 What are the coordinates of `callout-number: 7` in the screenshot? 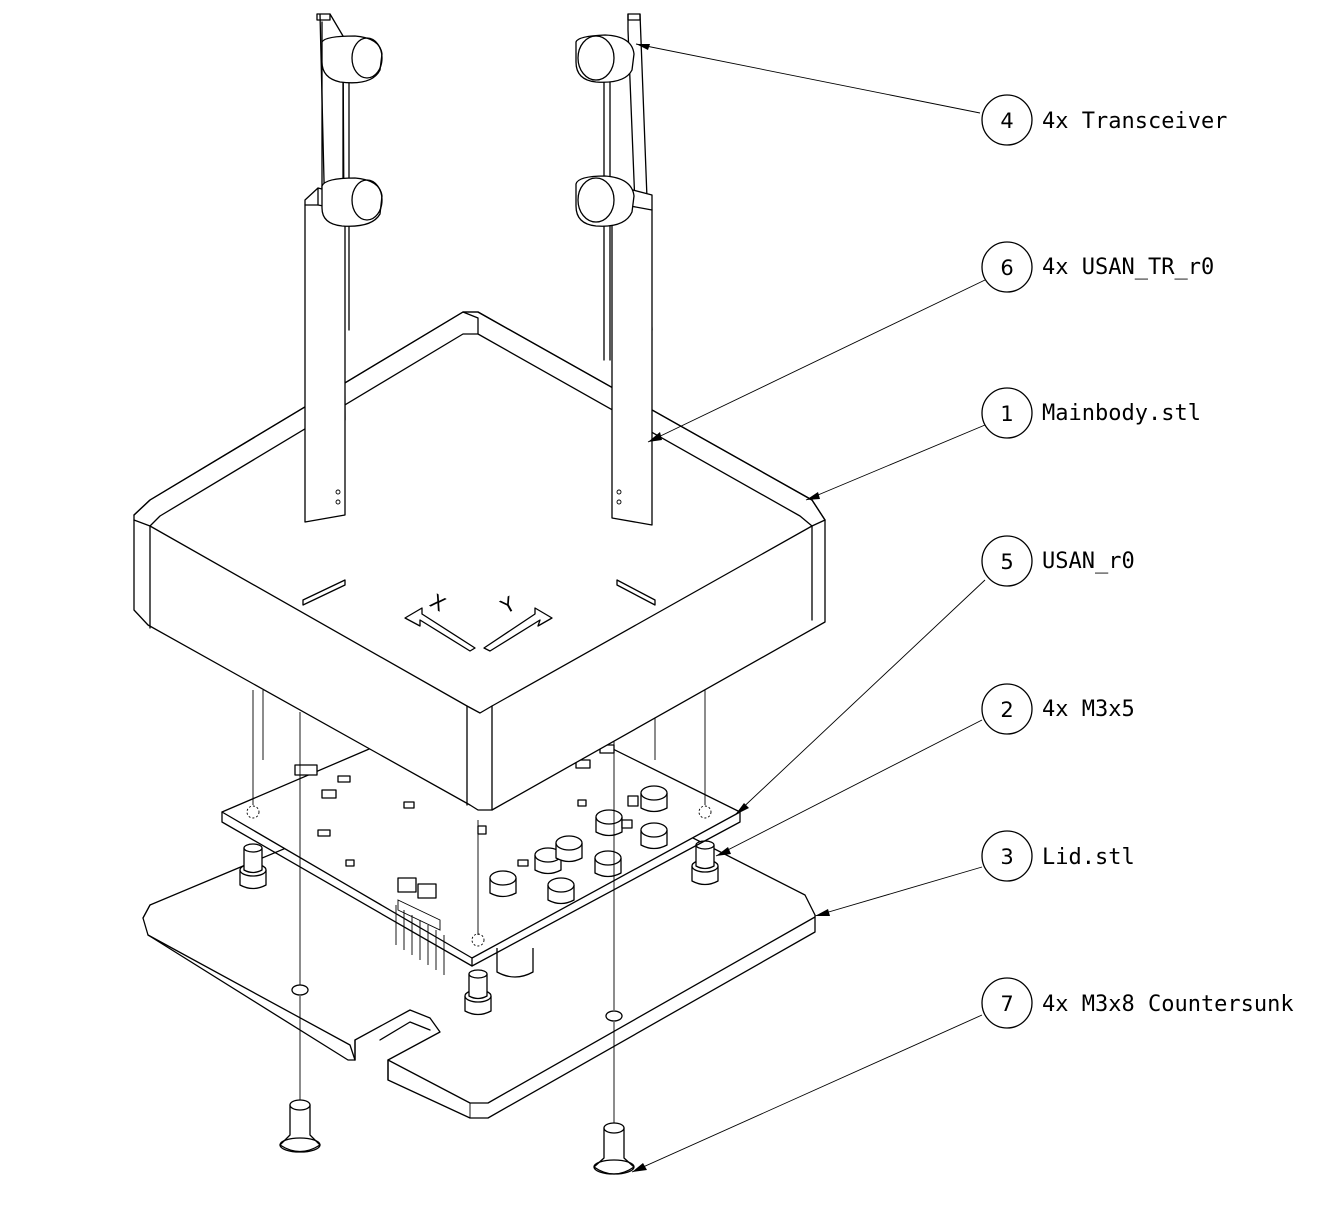 It's located at (1006, 1004).